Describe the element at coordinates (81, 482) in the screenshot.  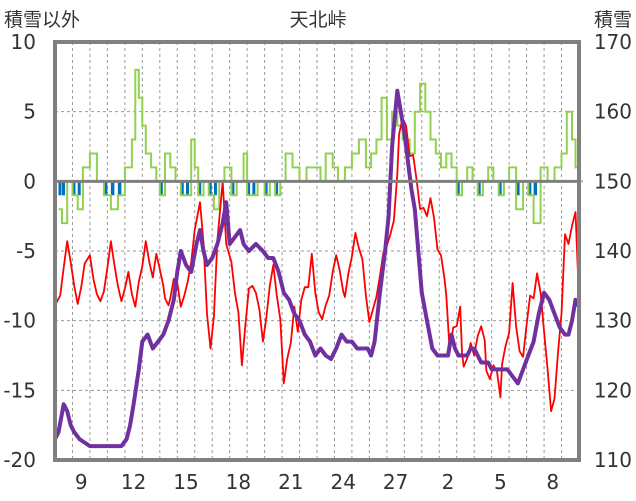
I see `x-tick-label: 9` at that location.